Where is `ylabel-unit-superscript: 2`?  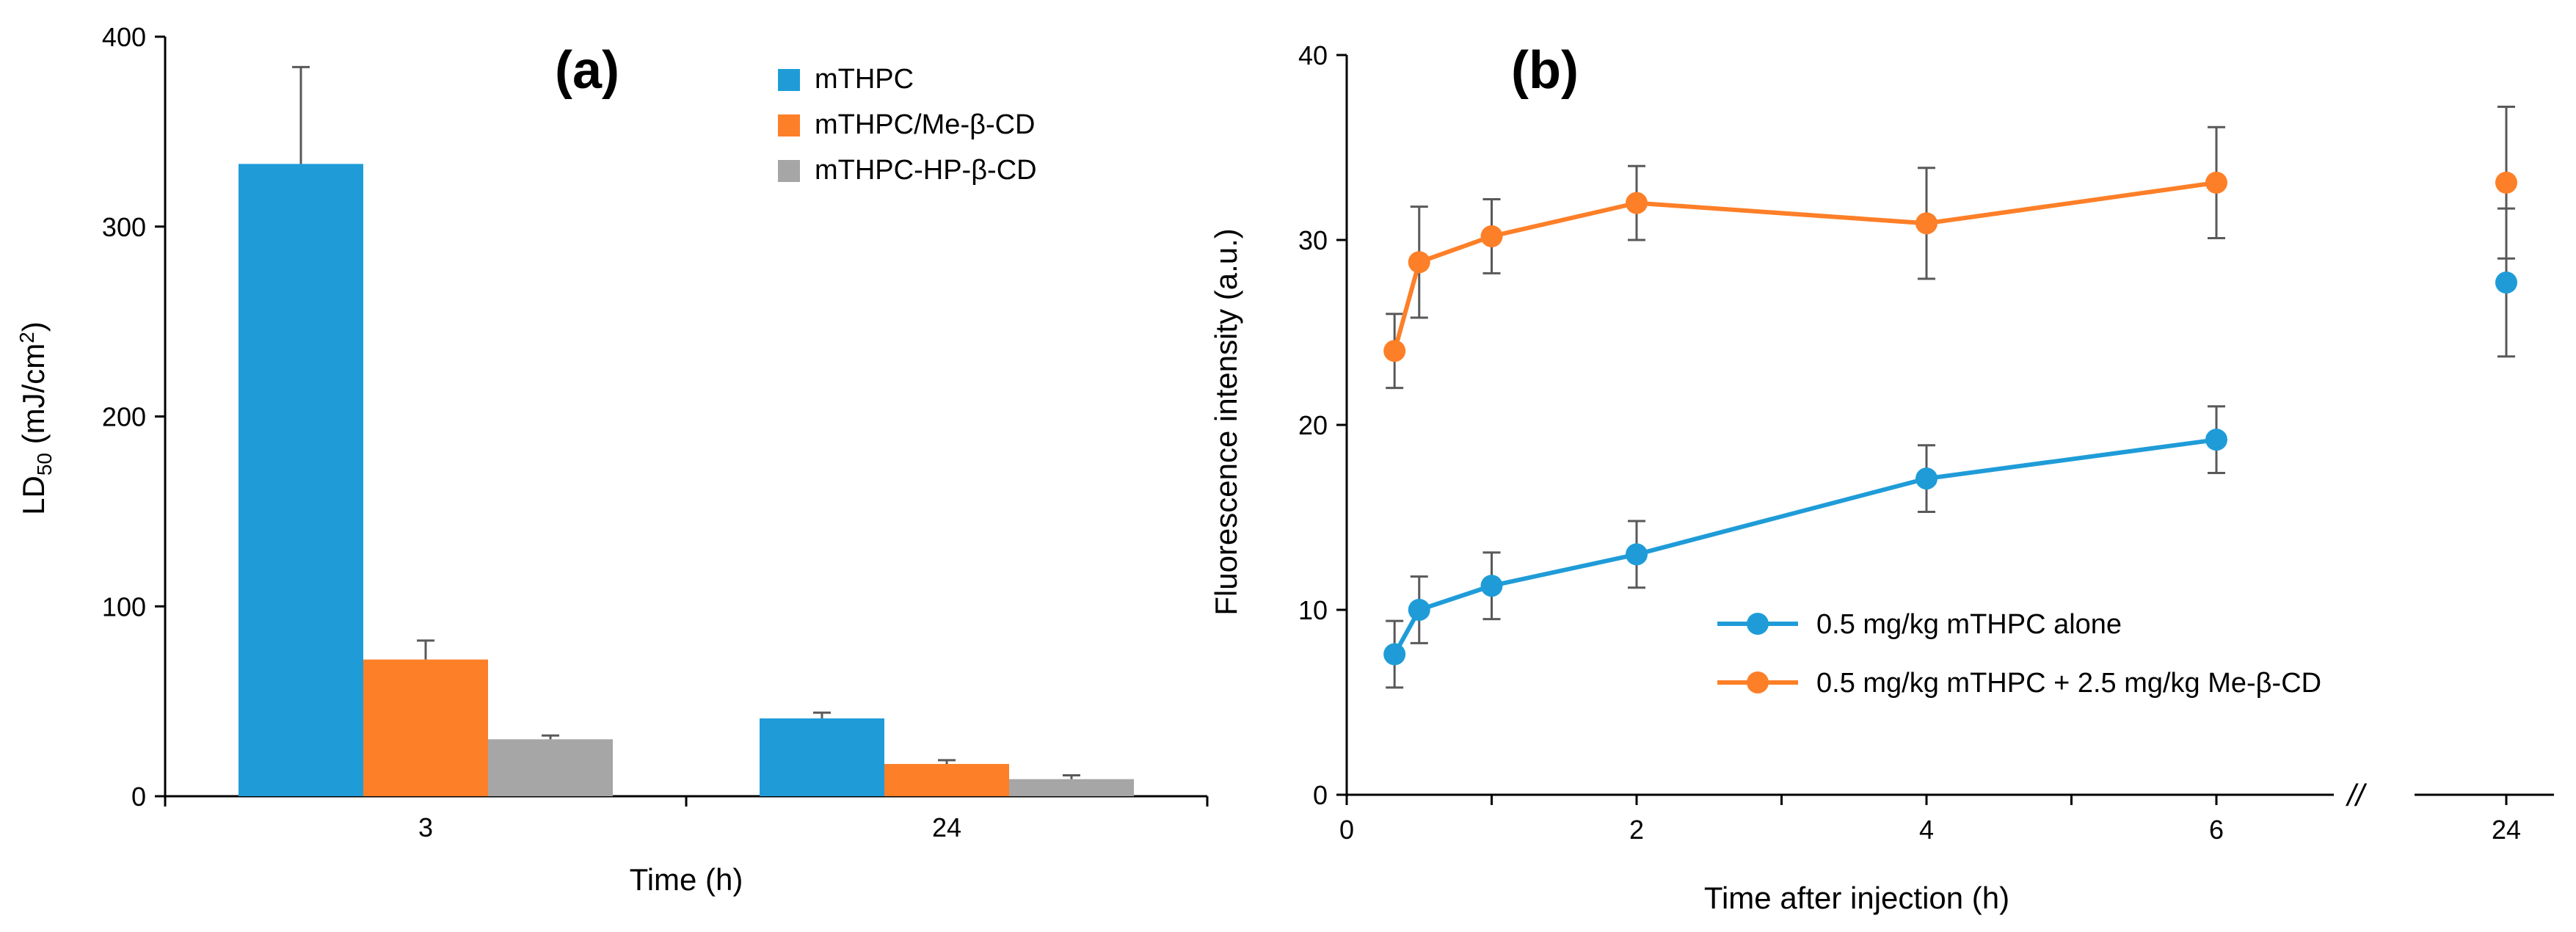
ylabel-unit-superscript: 2 is located at coordinates (26, 337).